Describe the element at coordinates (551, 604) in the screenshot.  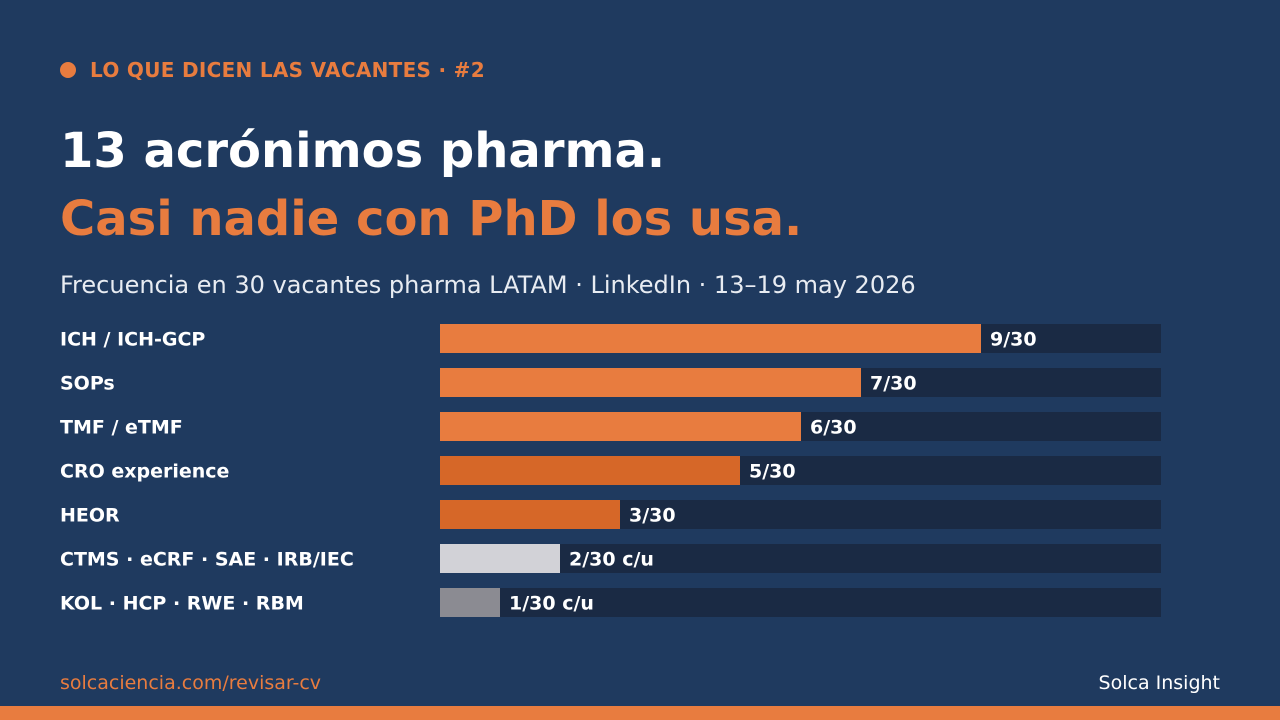
I see `value-label: 1/30 c/u` at that location.